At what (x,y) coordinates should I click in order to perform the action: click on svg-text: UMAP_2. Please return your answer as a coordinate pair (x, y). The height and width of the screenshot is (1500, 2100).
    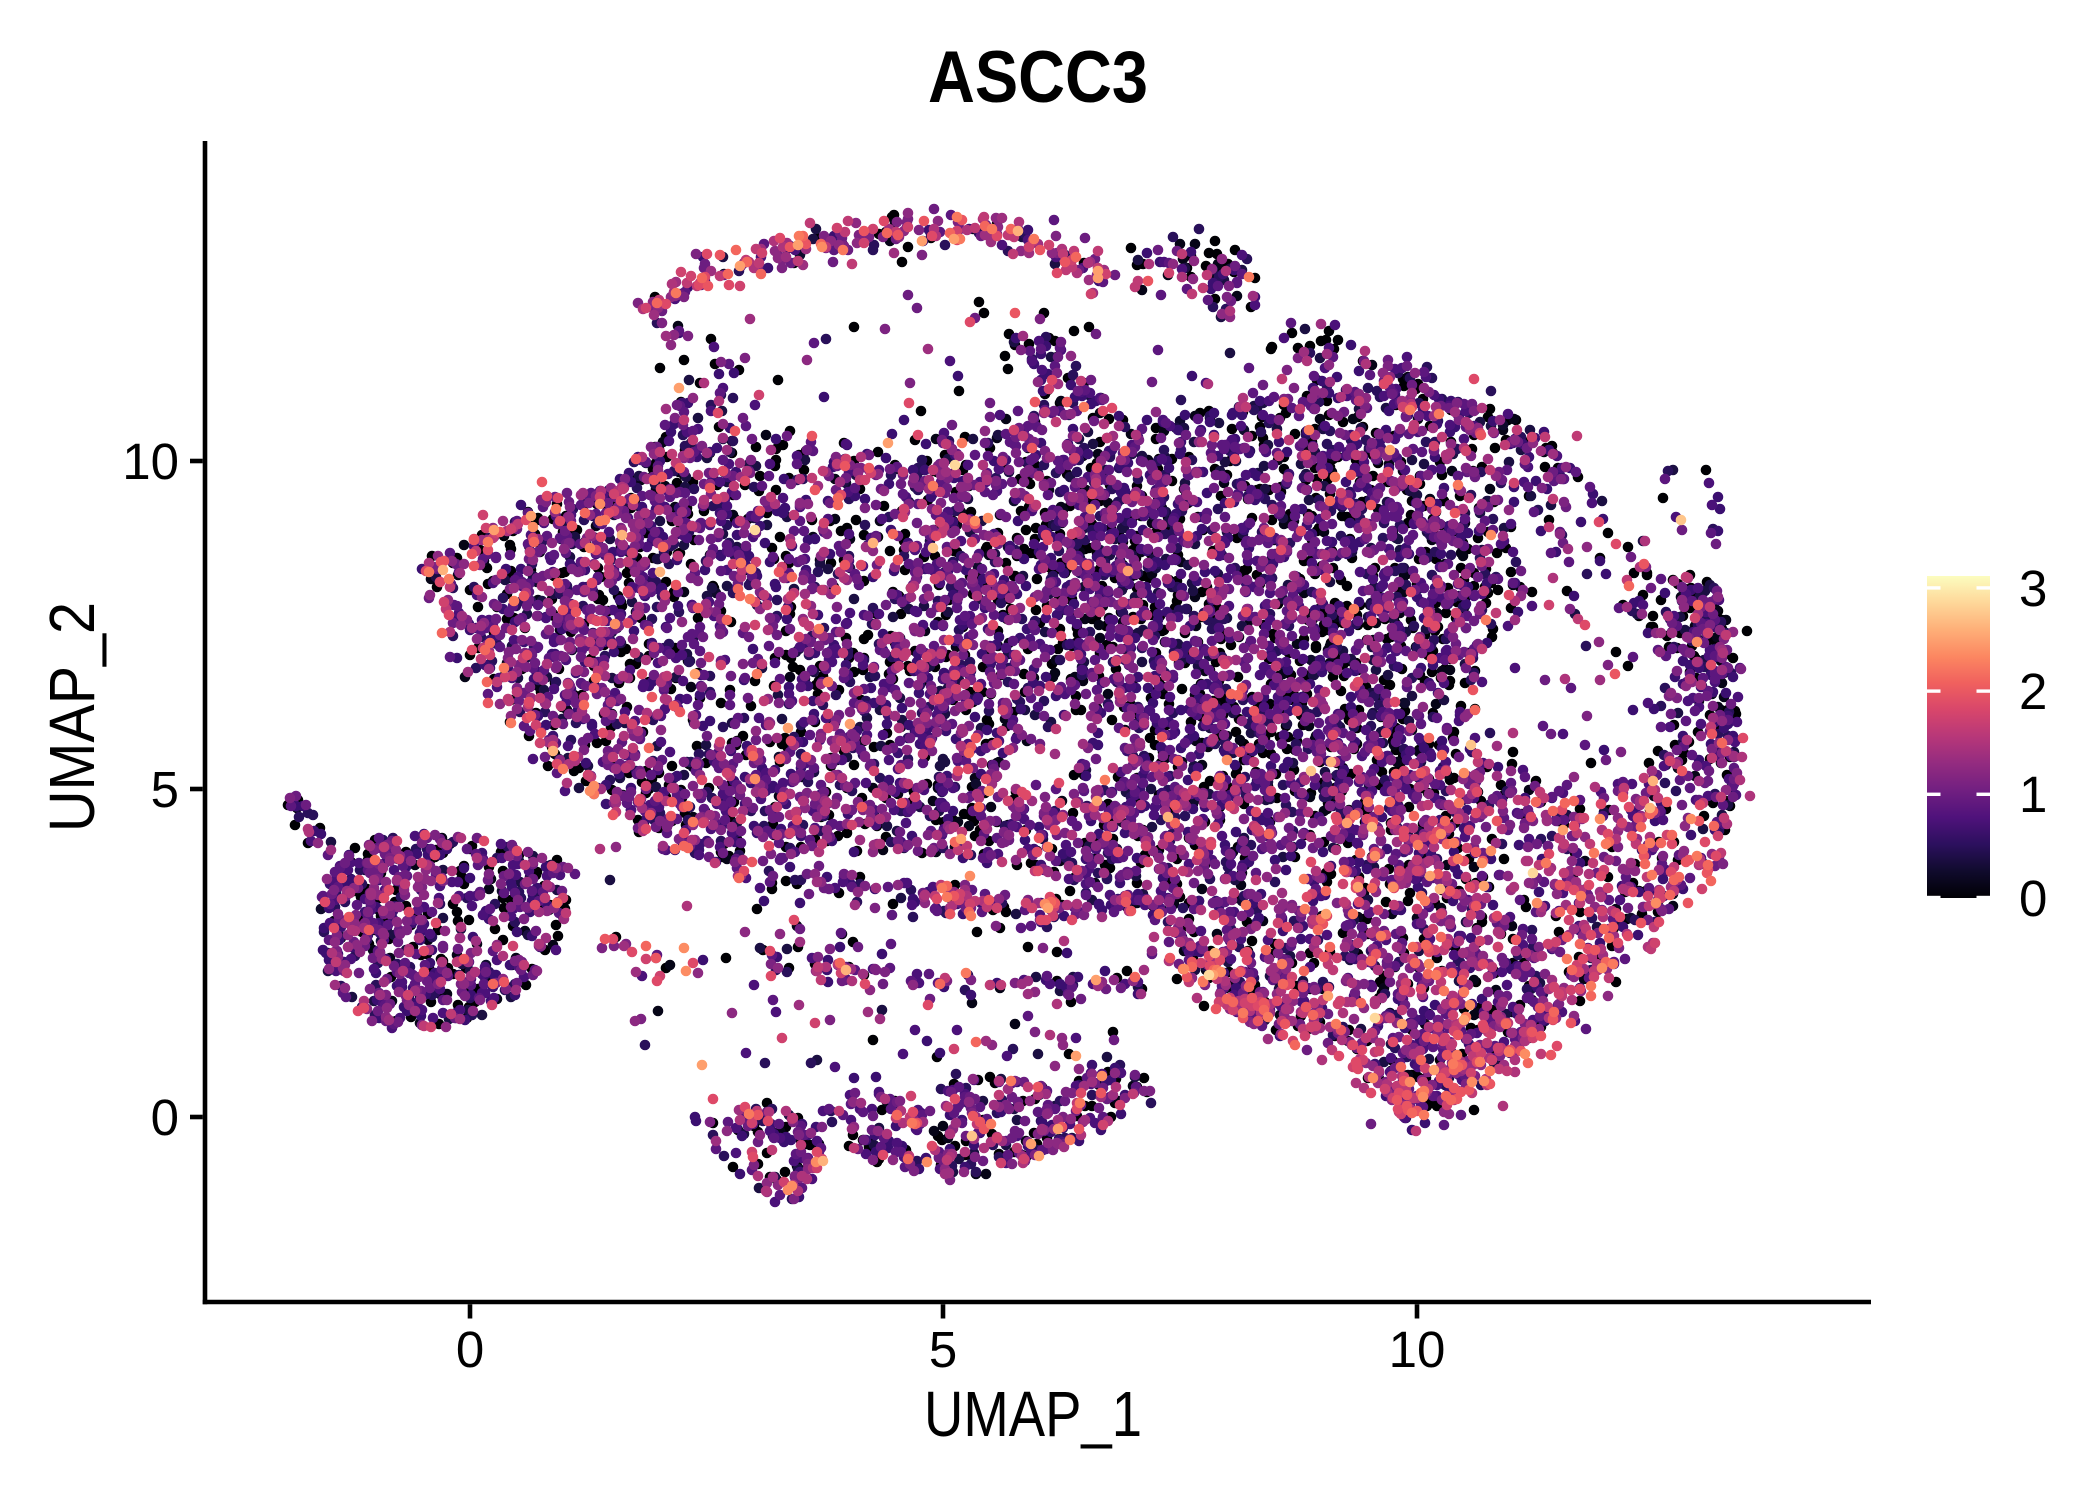
    Looking at the image, I should click on (72, 717).